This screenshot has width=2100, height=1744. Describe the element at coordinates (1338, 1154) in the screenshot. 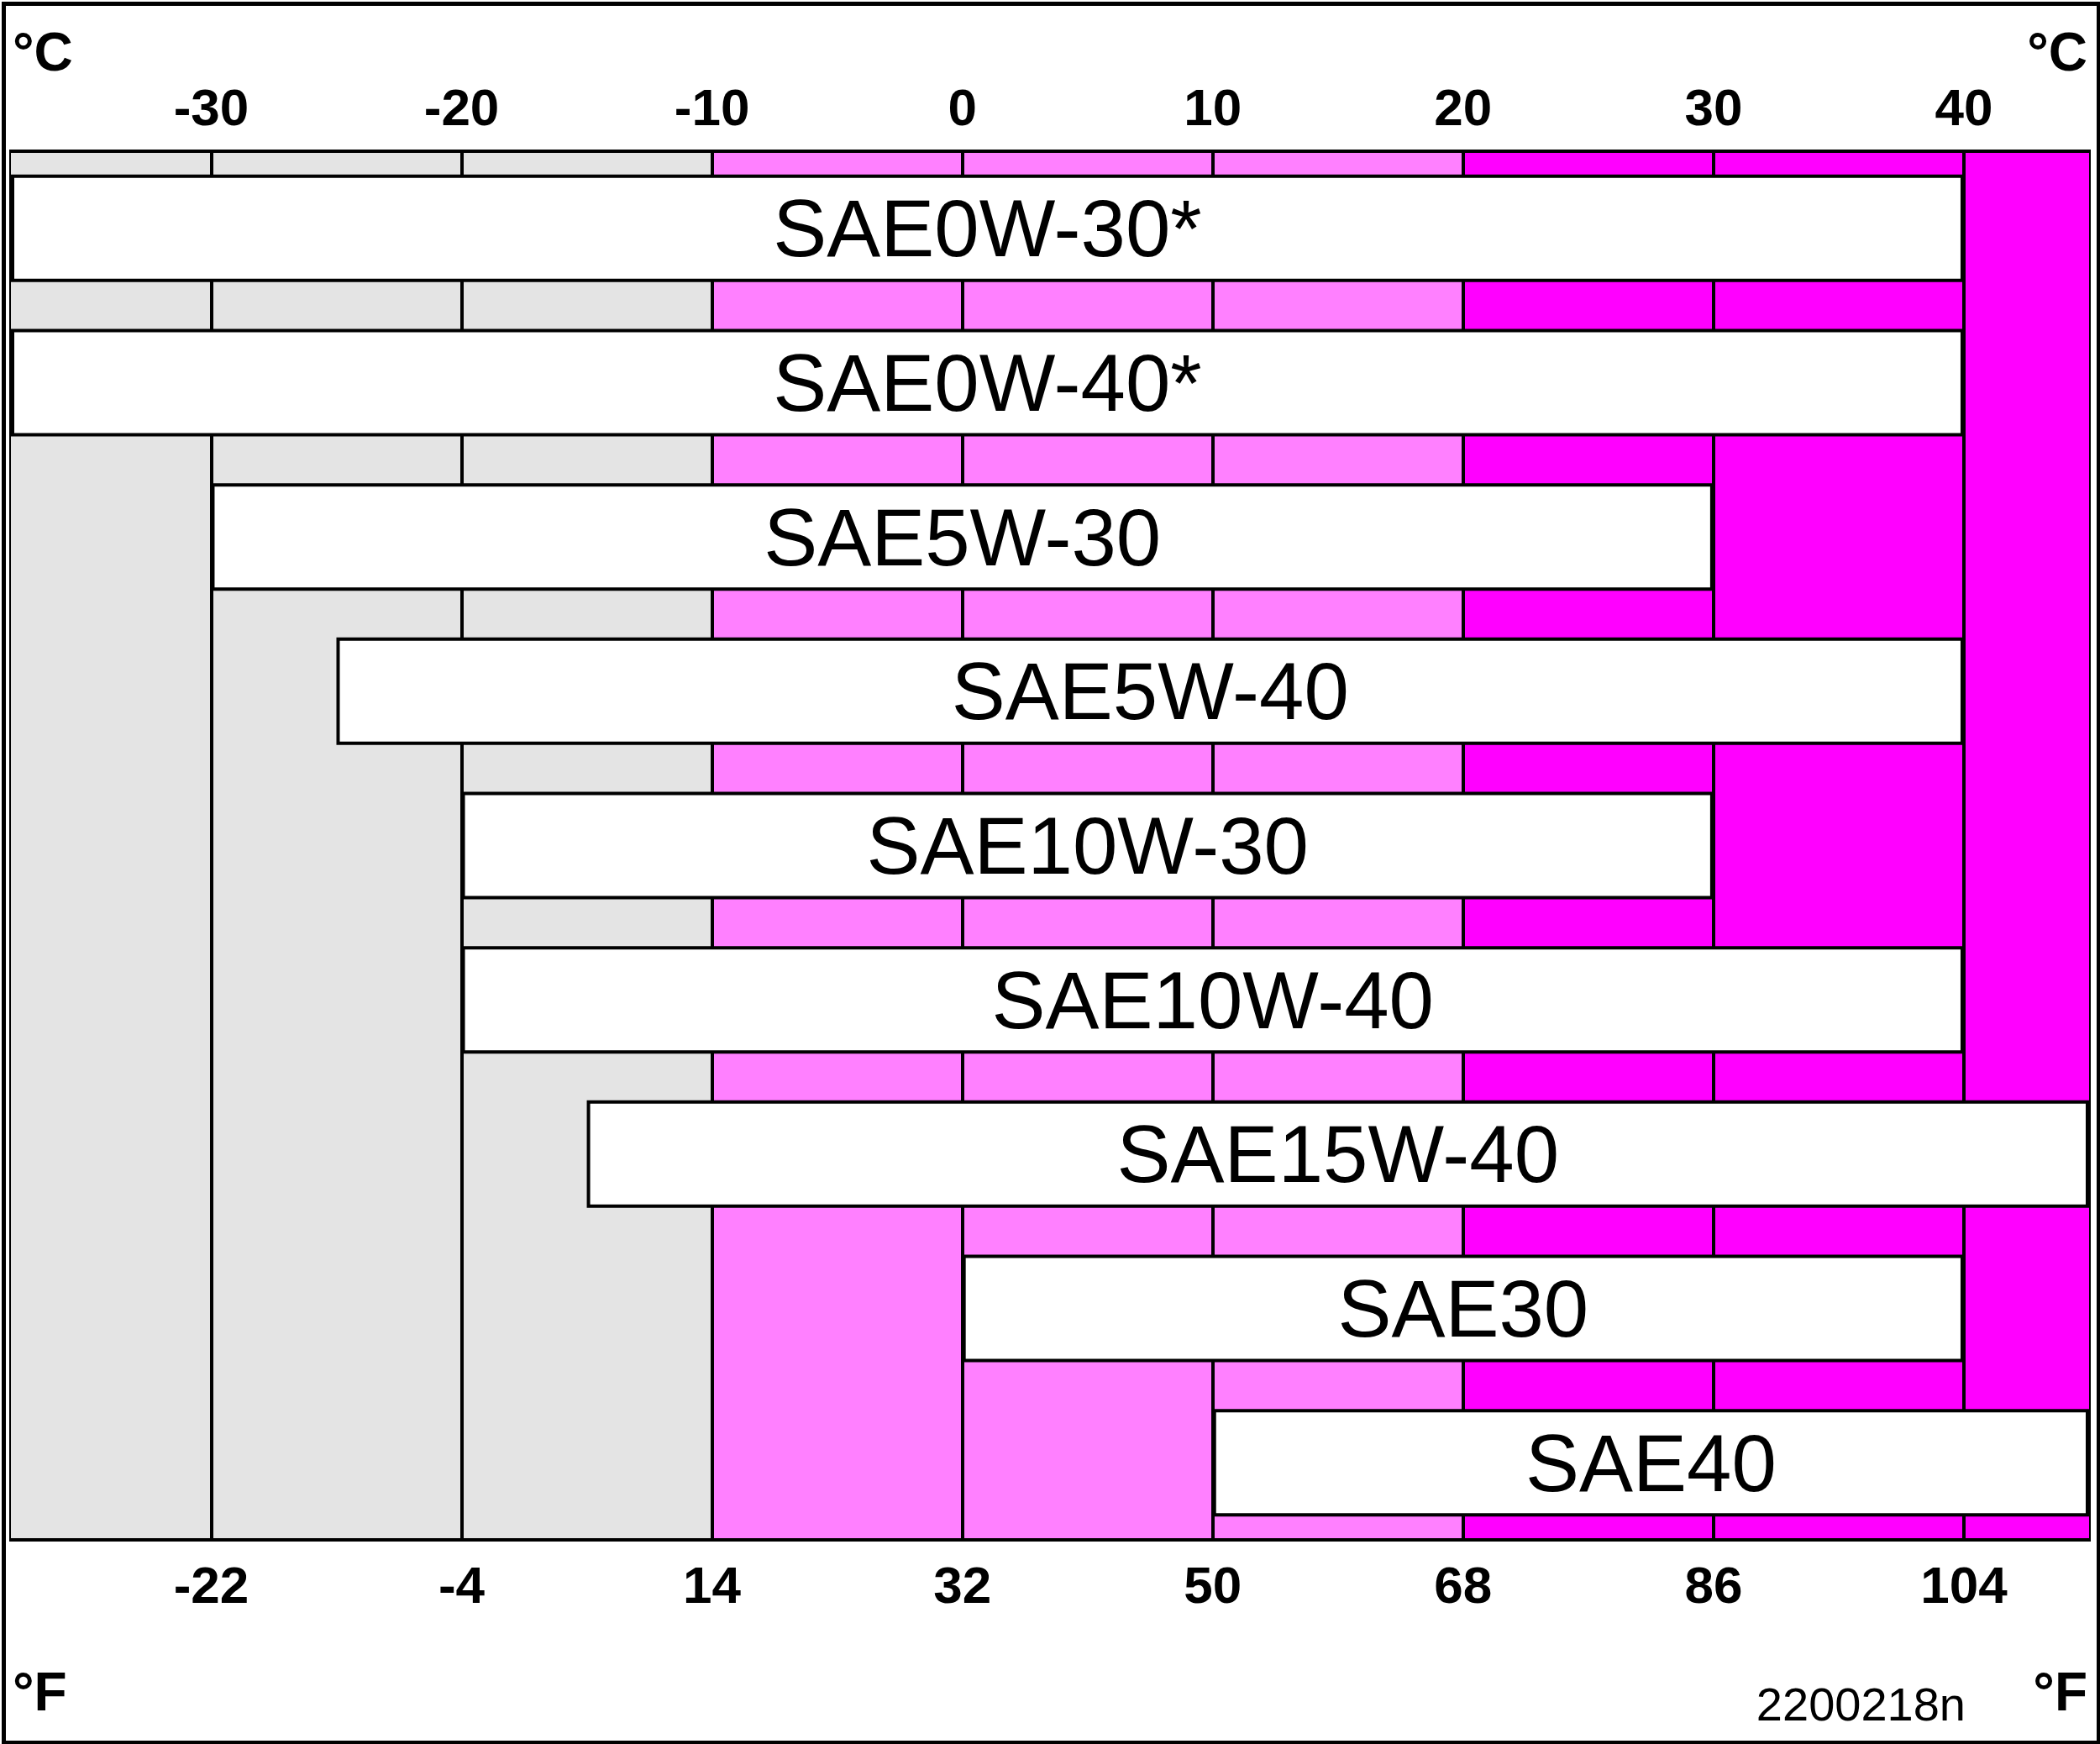

I see `y-tick-label: SAE15W-40` at that location.